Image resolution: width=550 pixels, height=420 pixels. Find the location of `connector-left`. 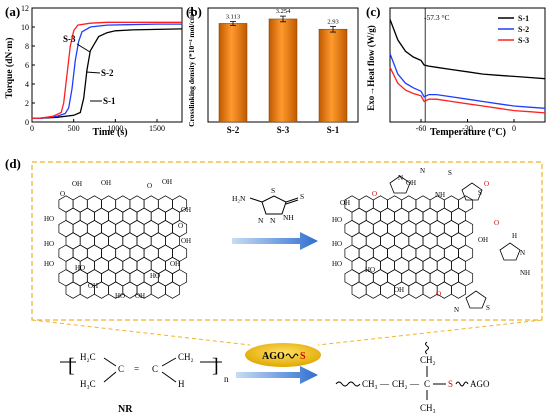

connector-left is located at coordinates (141, 332).